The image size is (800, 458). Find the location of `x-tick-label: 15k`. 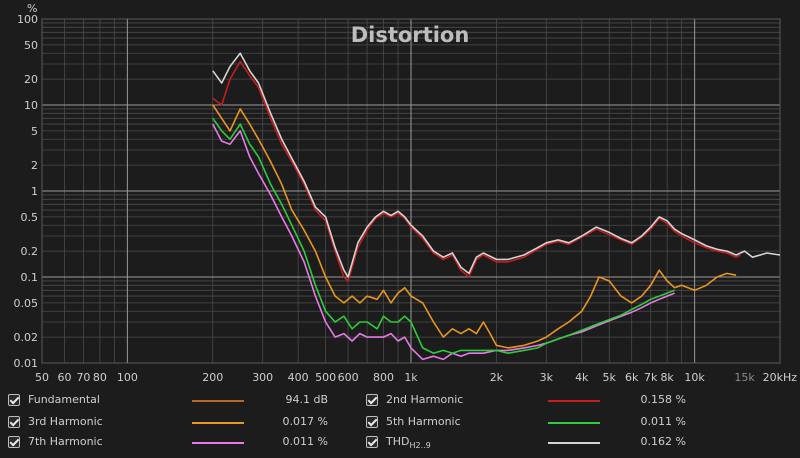

x-tick-label: 15k is located at coordinates (744, 377).